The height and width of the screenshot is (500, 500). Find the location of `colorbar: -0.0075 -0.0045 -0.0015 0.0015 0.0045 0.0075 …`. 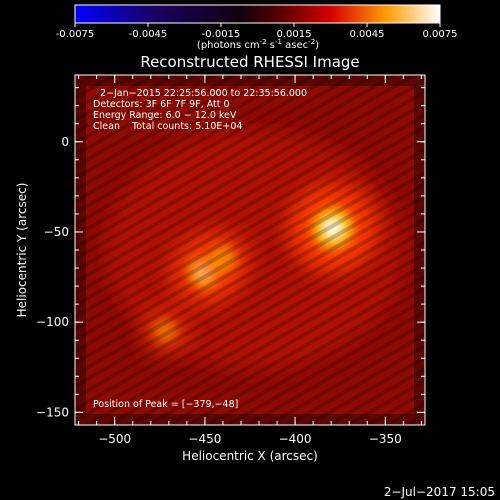

colorbar: -0.0075 -0.0045 -0.0015 0.0015 0.0045 0.0075 … is located at coordinates (257, 27).